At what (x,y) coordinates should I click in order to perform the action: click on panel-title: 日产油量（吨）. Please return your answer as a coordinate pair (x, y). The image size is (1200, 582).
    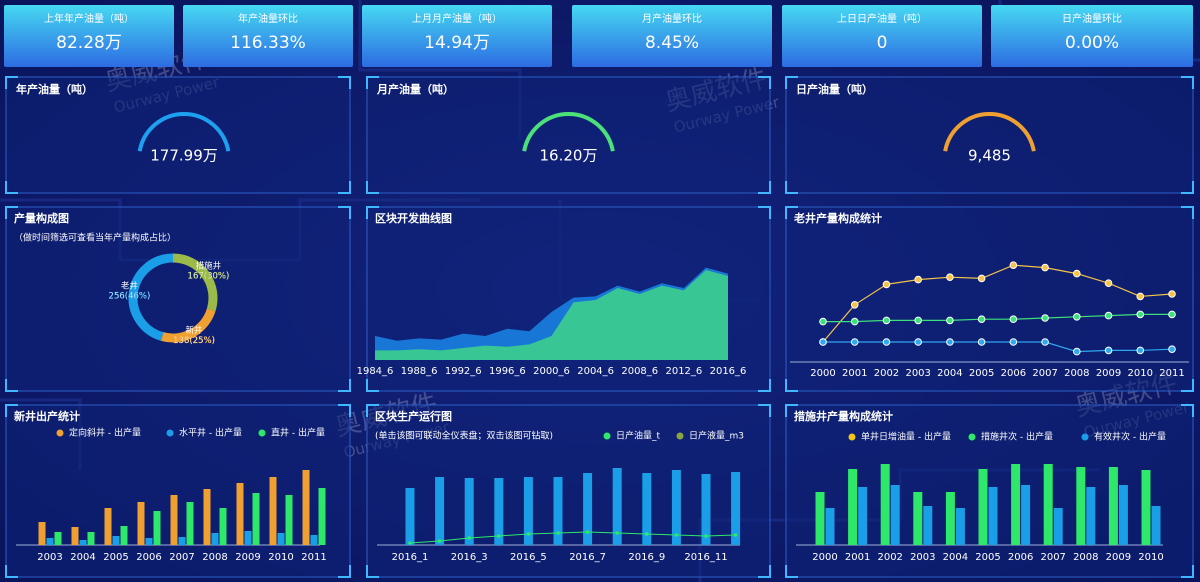
    Looking at the image, I should click on (834, 89).